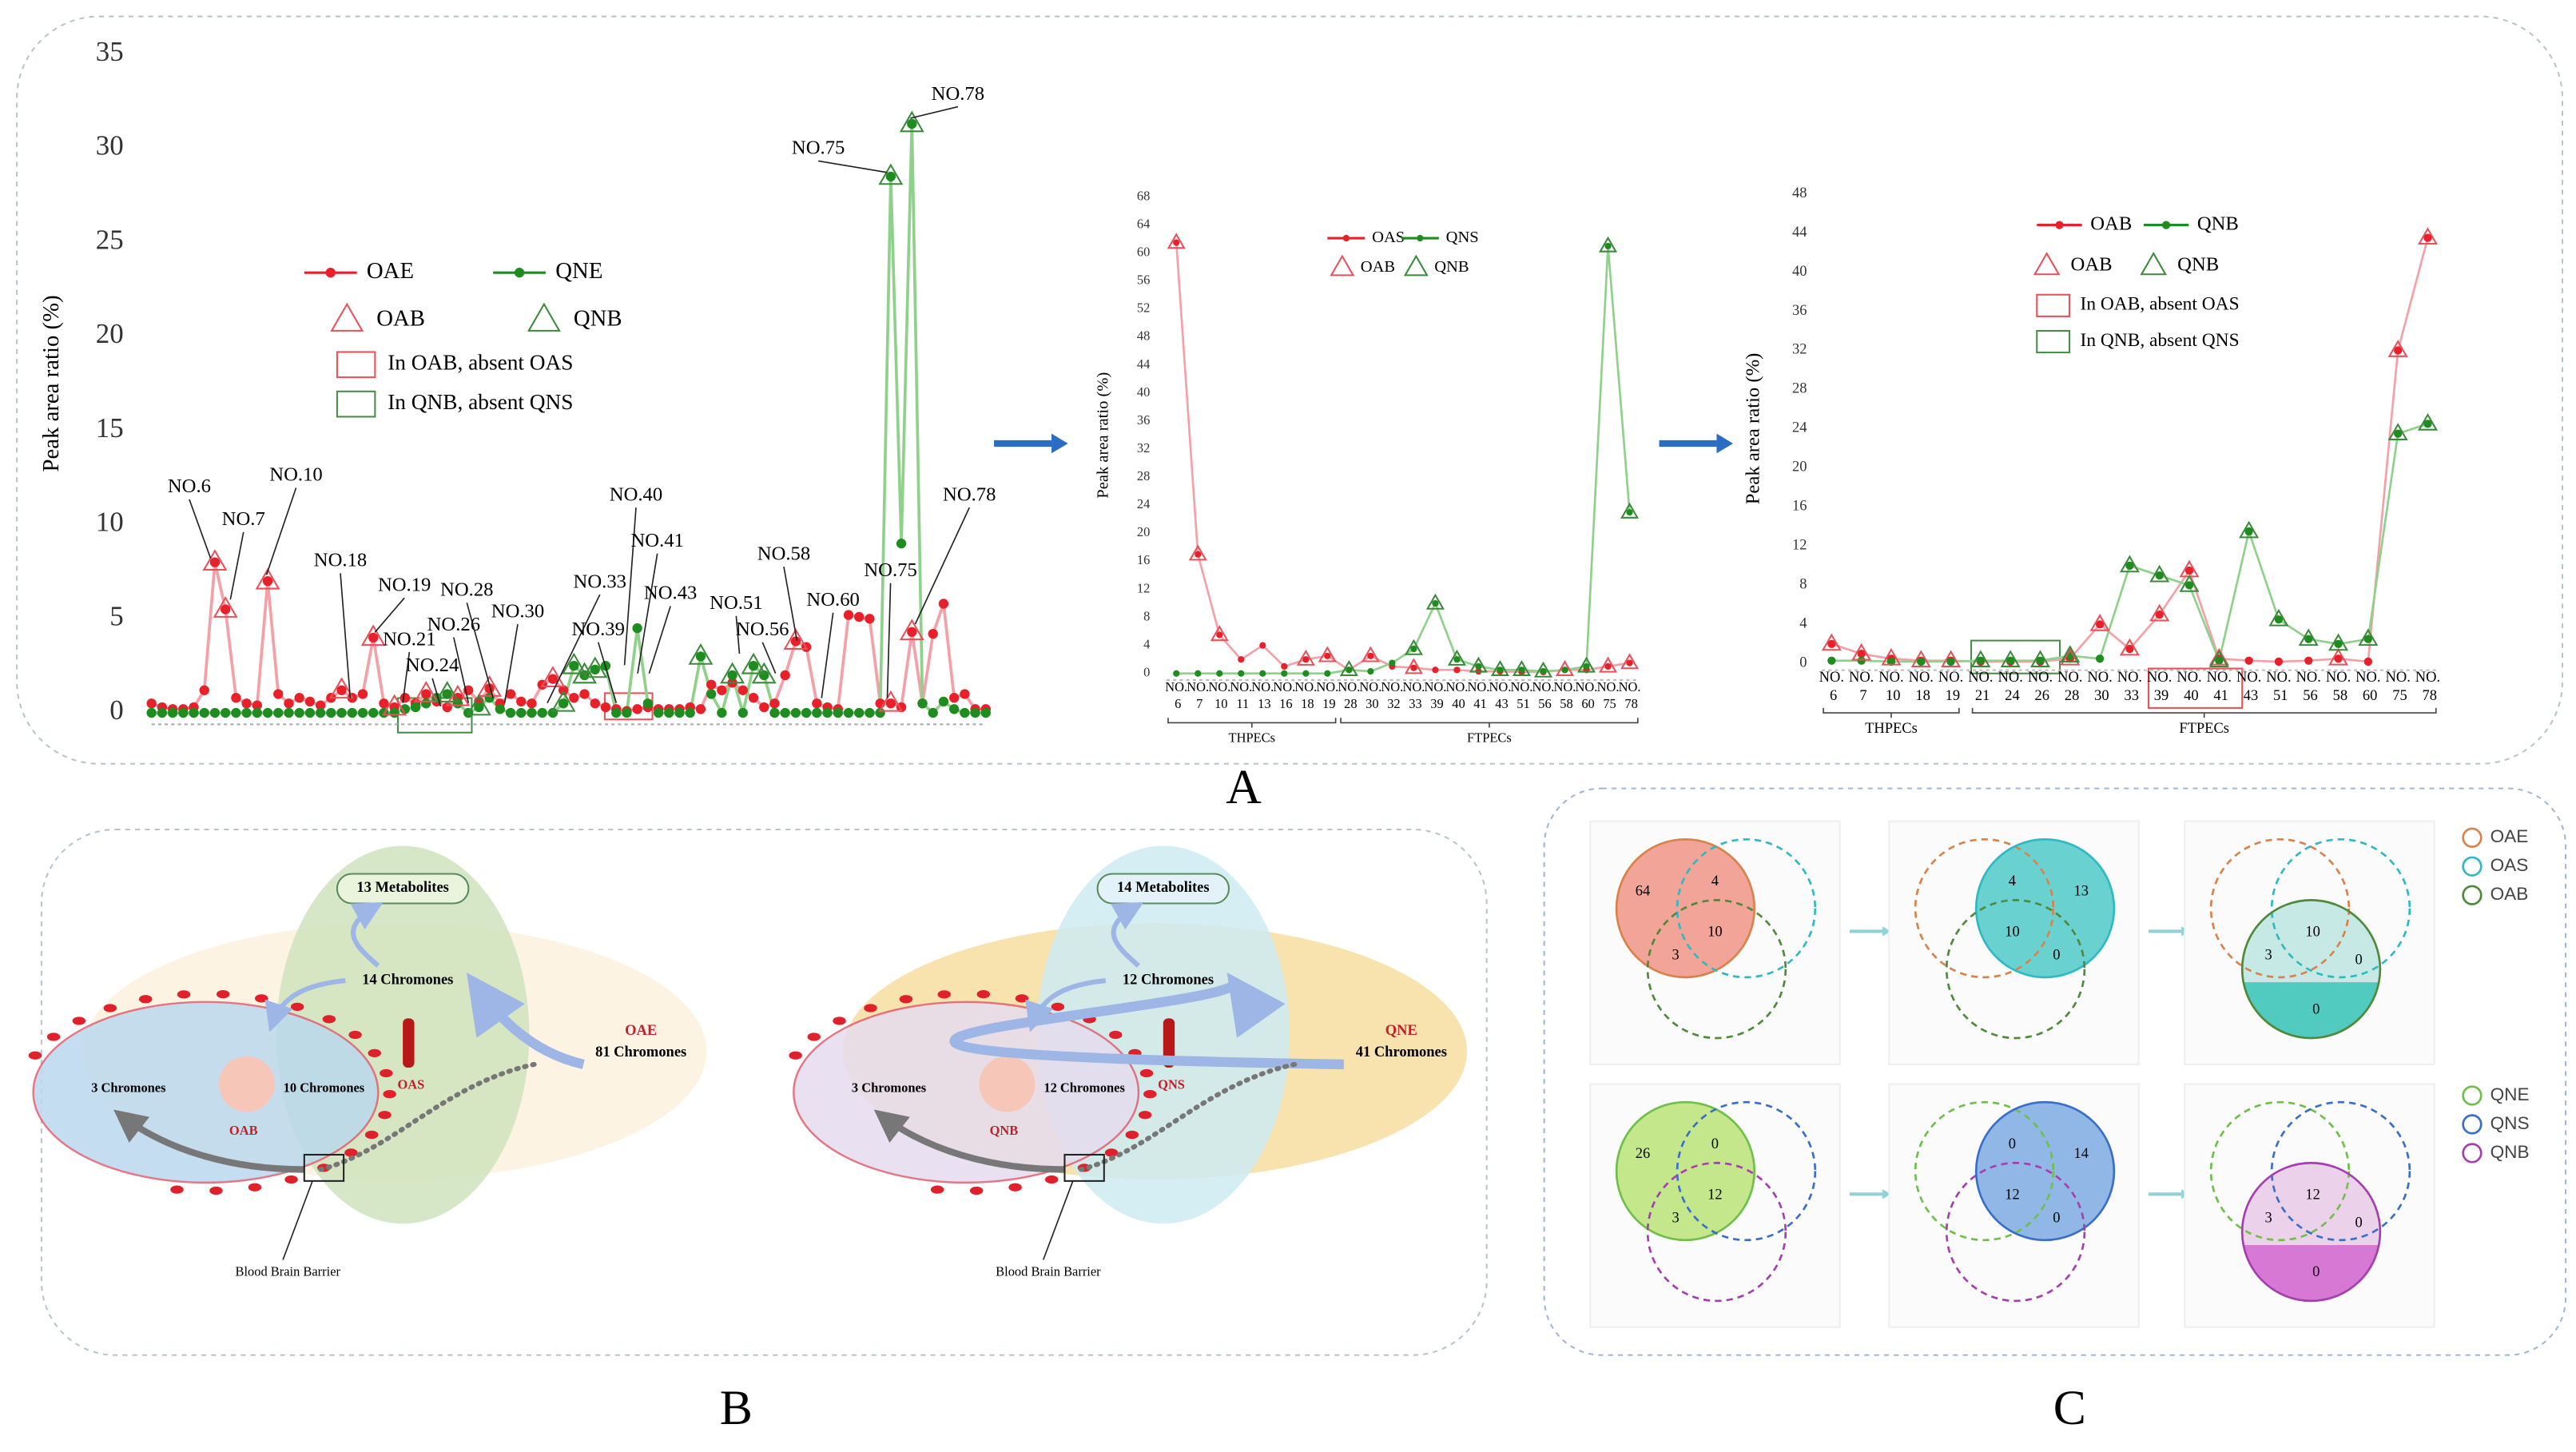  What do you see at coordinates (2268, 955) in the screenshot?
I see `venn-count: 3` at bounding box center [2268, 955].